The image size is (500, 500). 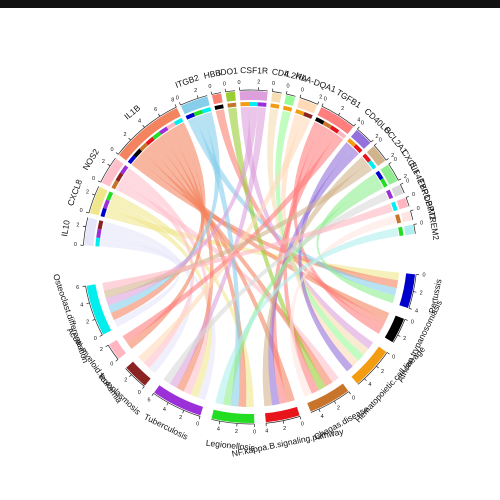 I want to click on gene-label: TREM2, so click(x=434, y=226).